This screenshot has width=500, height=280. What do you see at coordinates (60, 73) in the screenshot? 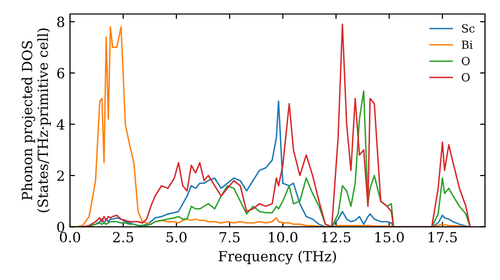
I see `y-tick-label: 6` at bounding box center [60, 73].